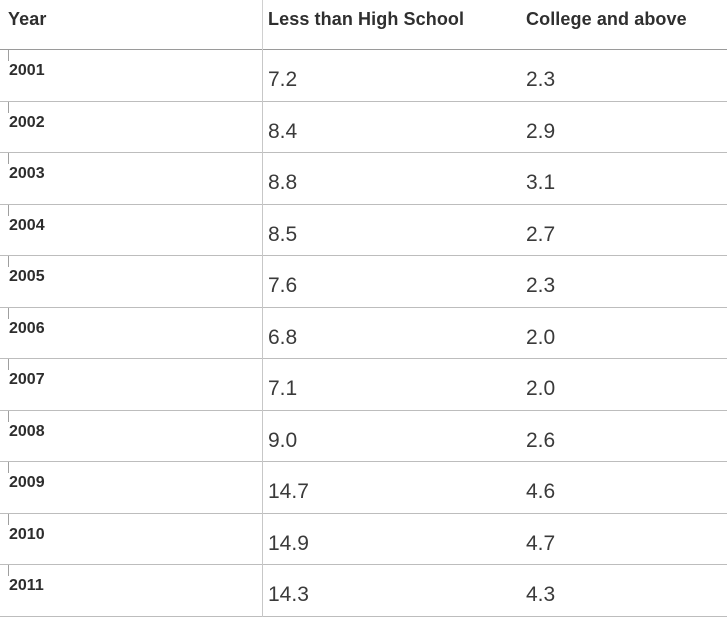 Image resolution: width=727 pixels, height=617 pixels. I want to click on cell-less-than-high-school: 6.8, so click(283, 337).